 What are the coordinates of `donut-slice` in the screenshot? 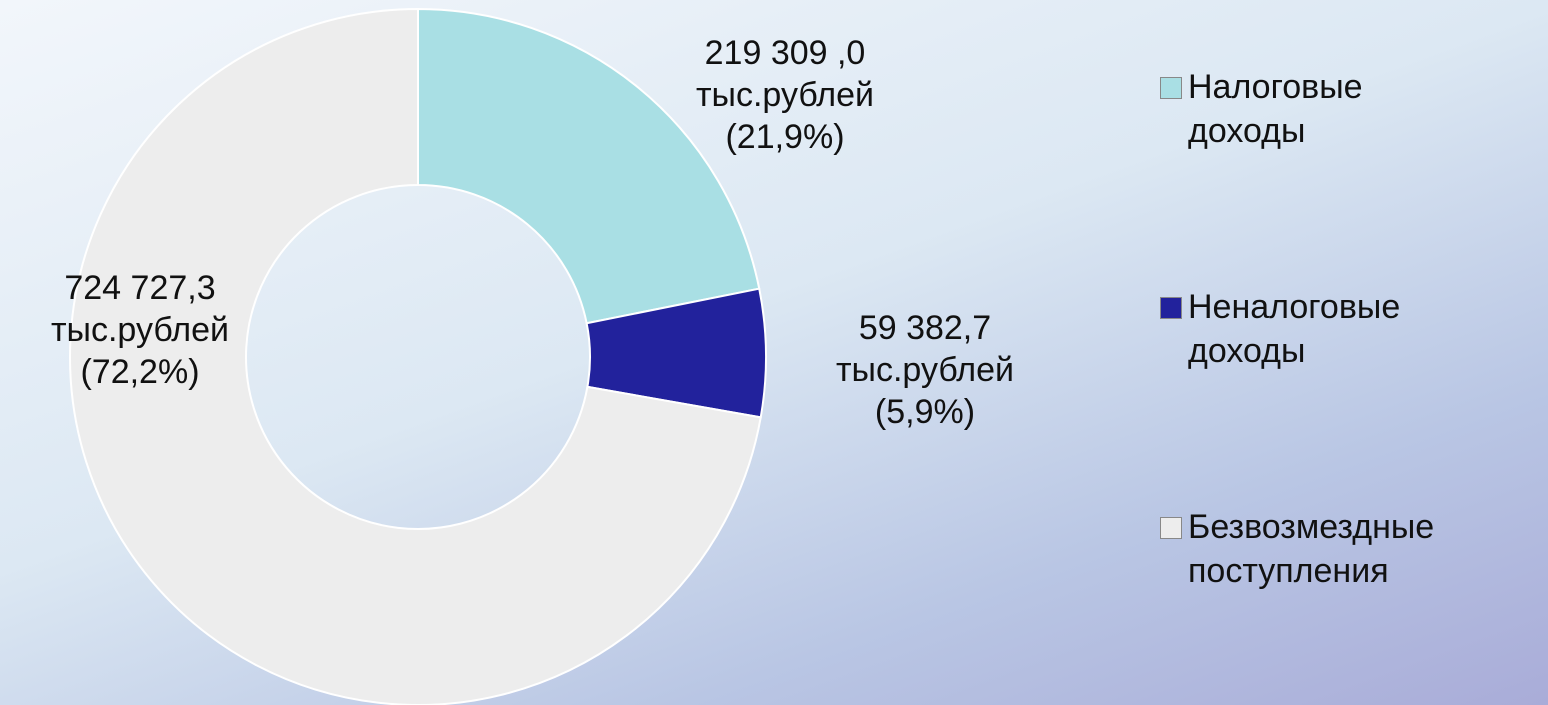 It's located at (589, 166).